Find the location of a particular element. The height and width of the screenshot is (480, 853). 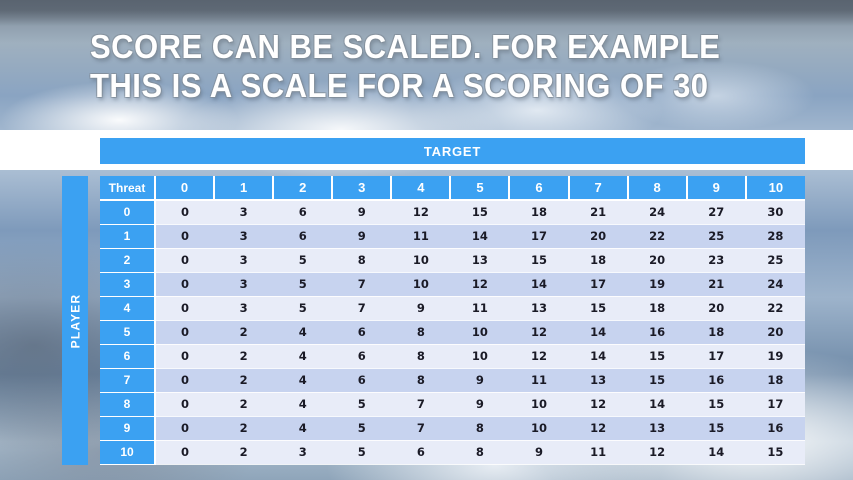

target-col-header: 10 is located at coordinates (775, 188).